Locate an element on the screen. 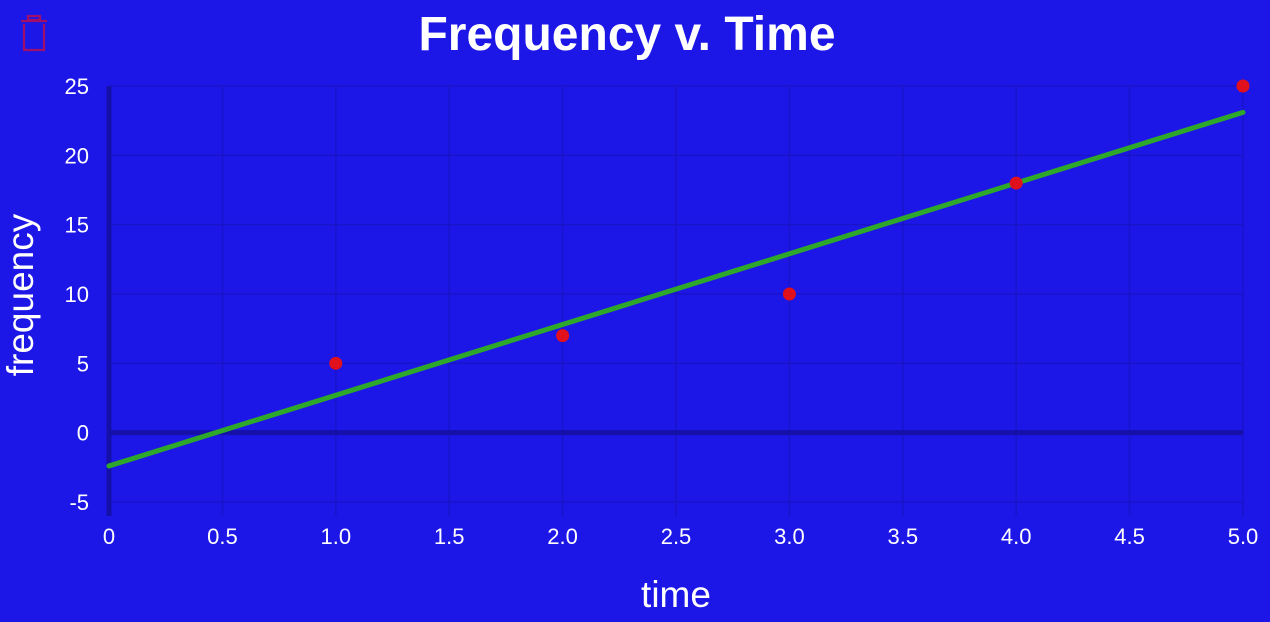  x-axis-label: time is located at coordinates (676, 594).